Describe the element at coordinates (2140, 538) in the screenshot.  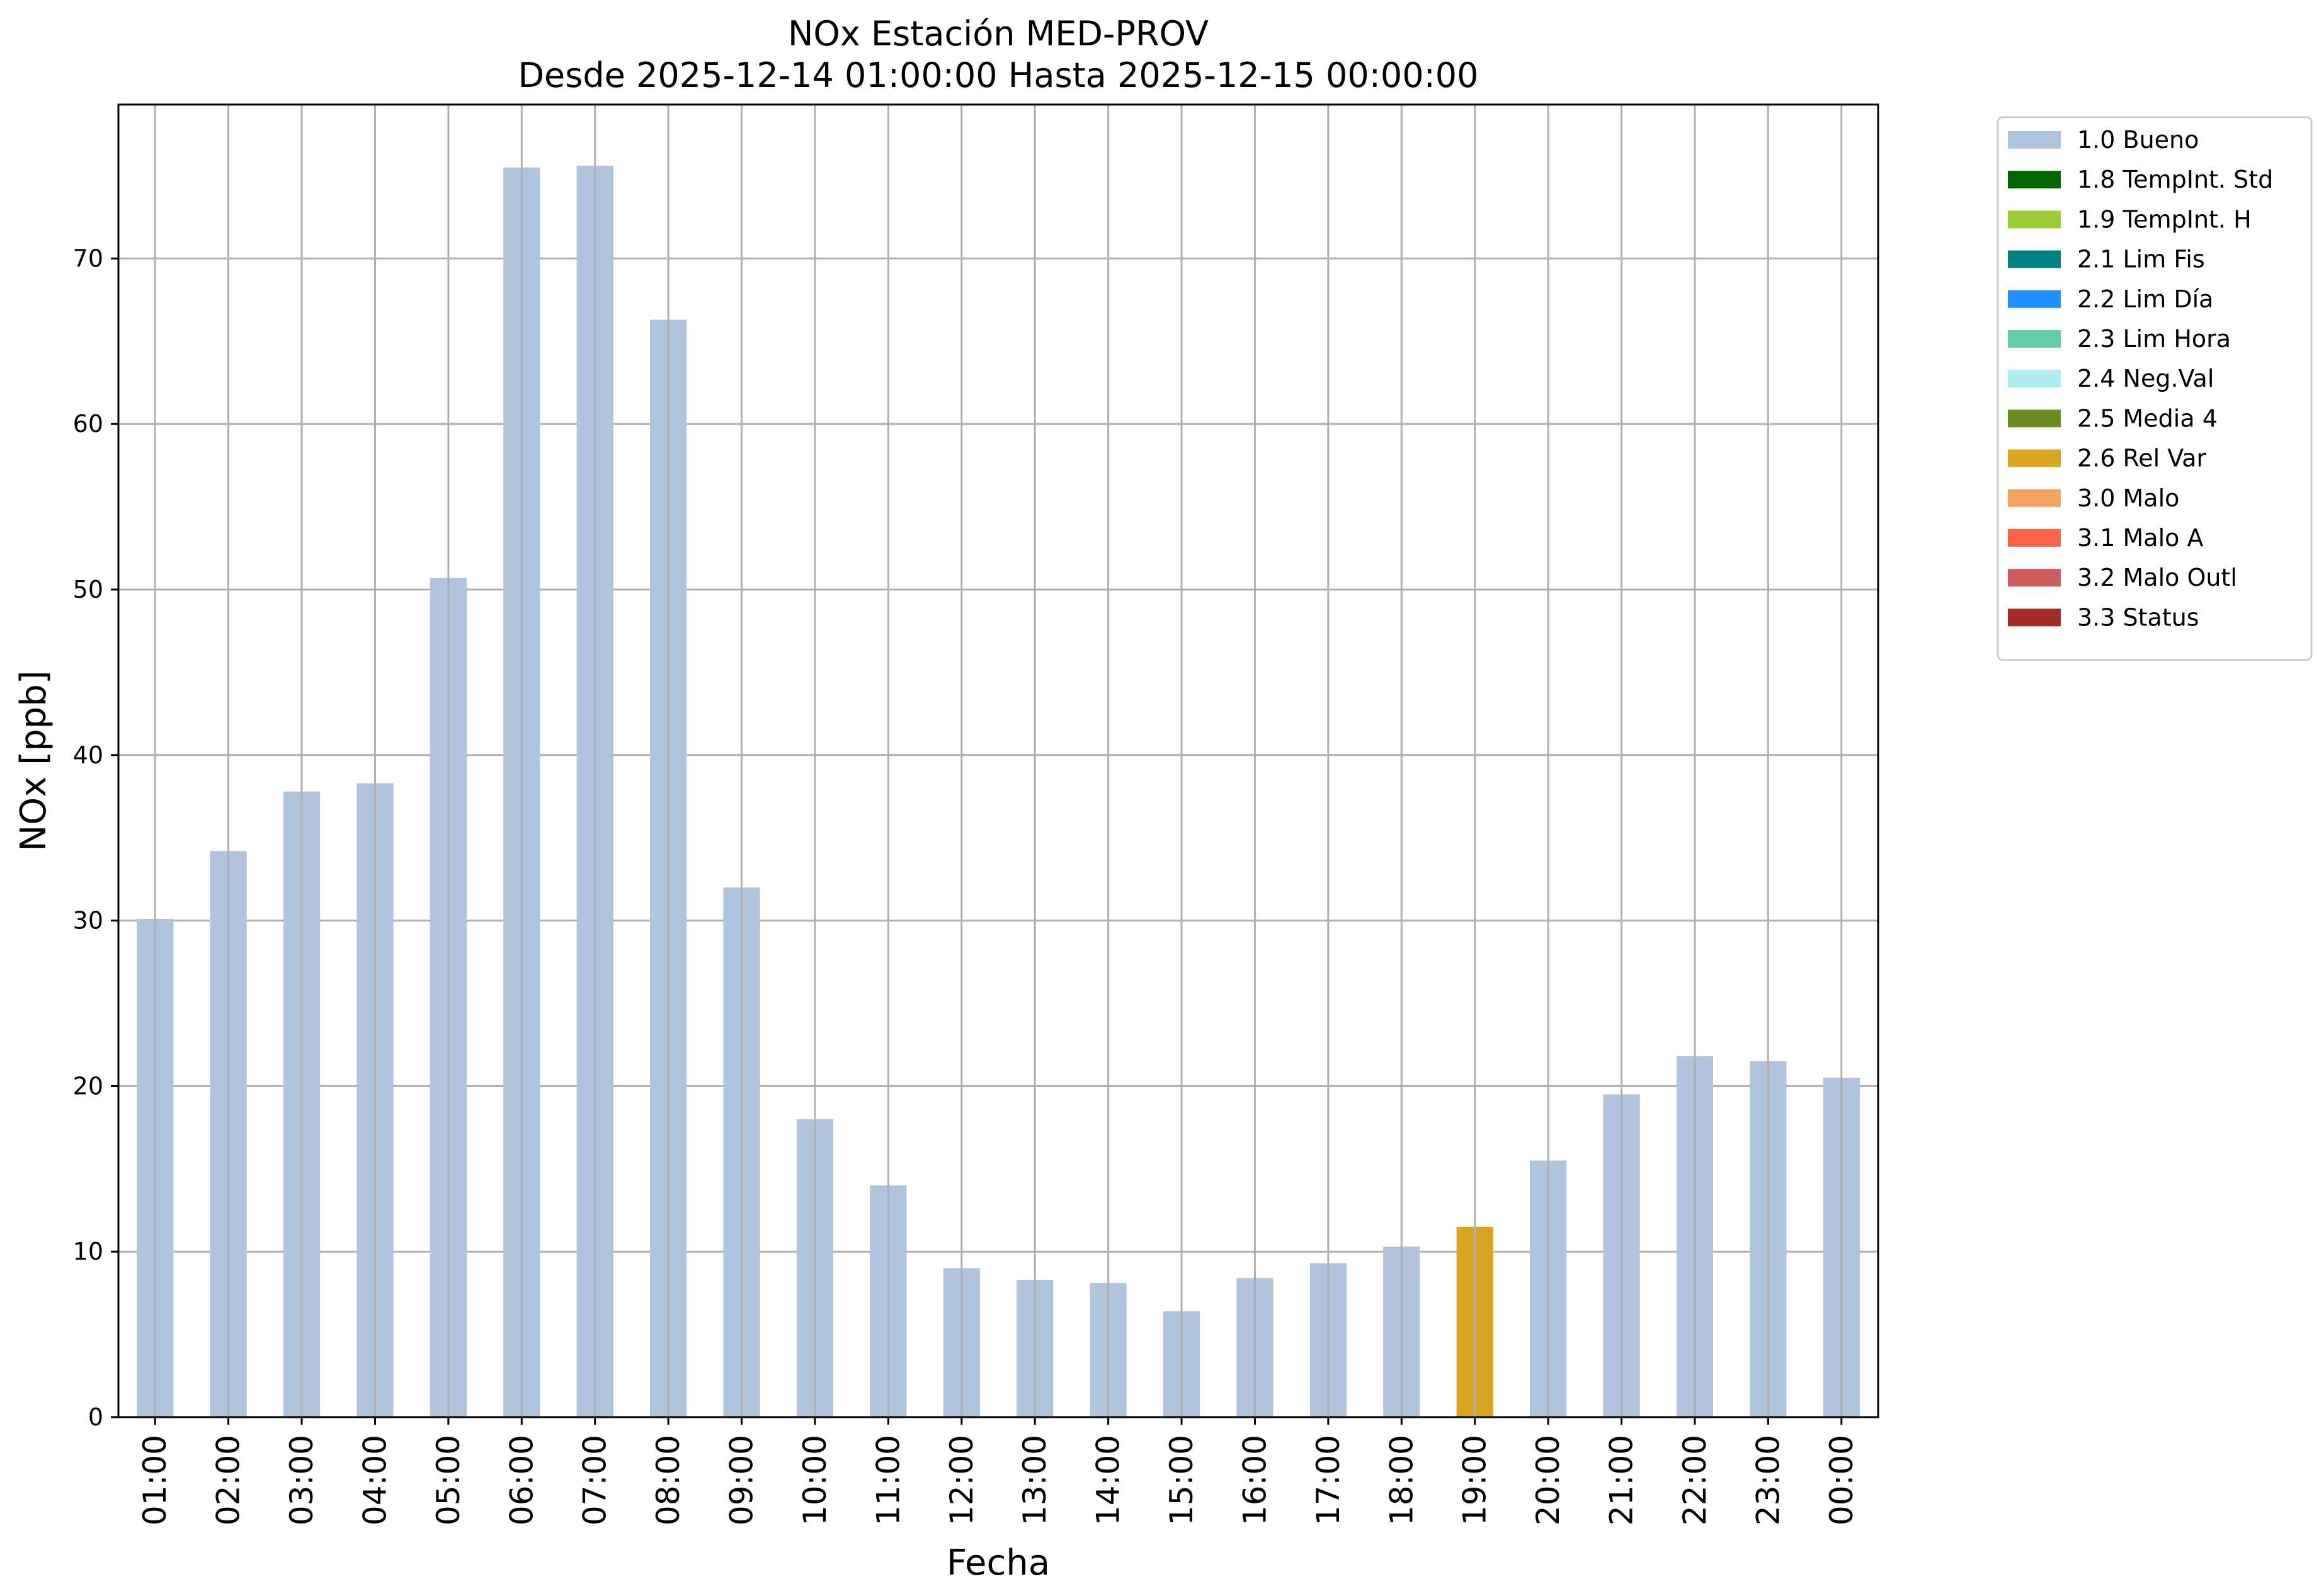
I see `legend-label: 3.1 Malo A` at that location.